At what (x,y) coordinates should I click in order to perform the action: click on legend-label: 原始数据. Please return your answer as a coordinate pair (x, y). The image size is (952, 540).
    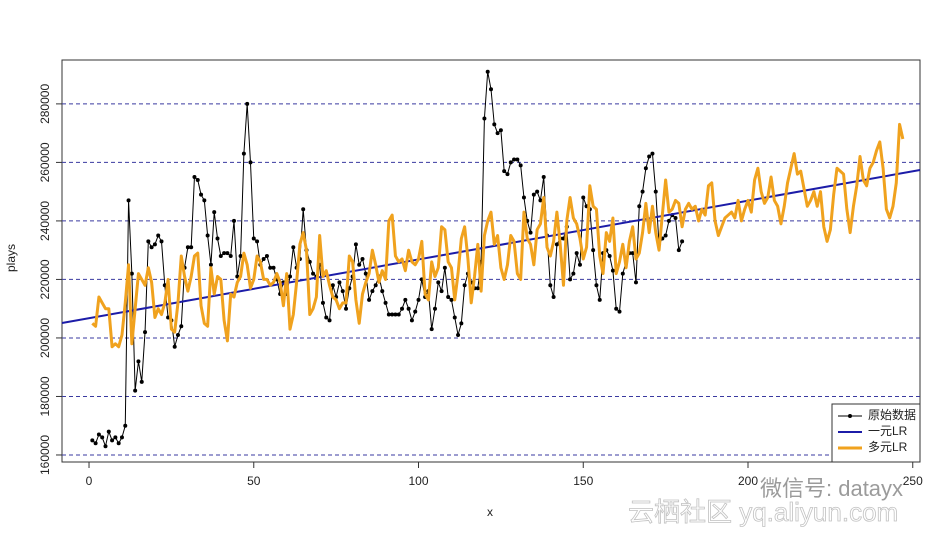
    Looking at the image, I should click on (892, 414).